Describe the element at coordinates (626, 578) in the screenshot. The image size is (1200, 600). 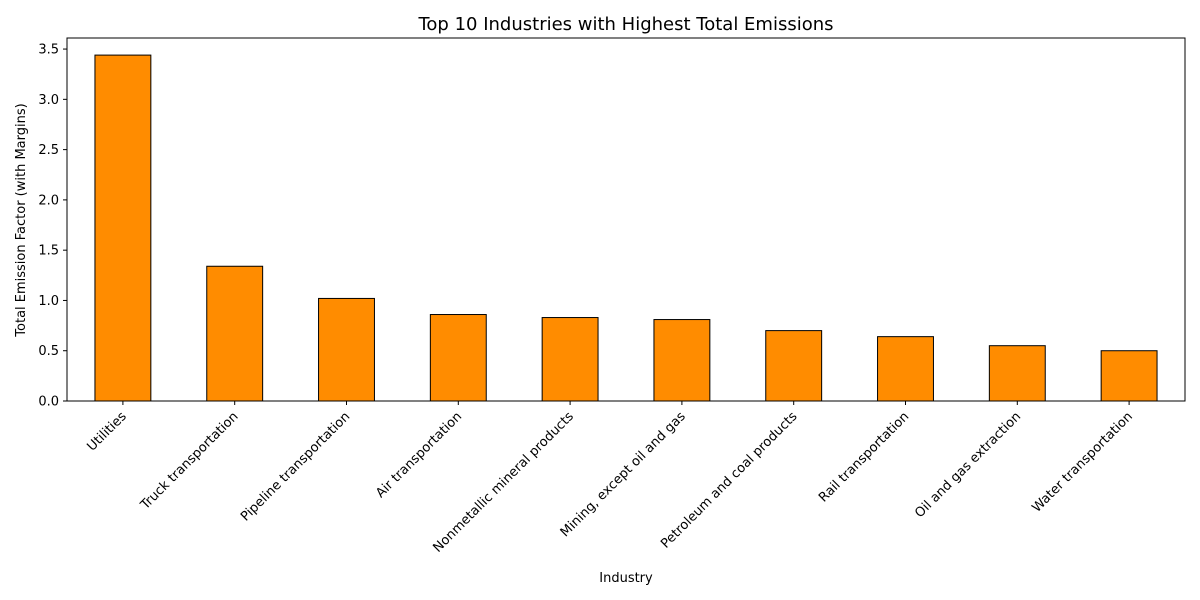
I see `x-axis-title: Industry` at that location.